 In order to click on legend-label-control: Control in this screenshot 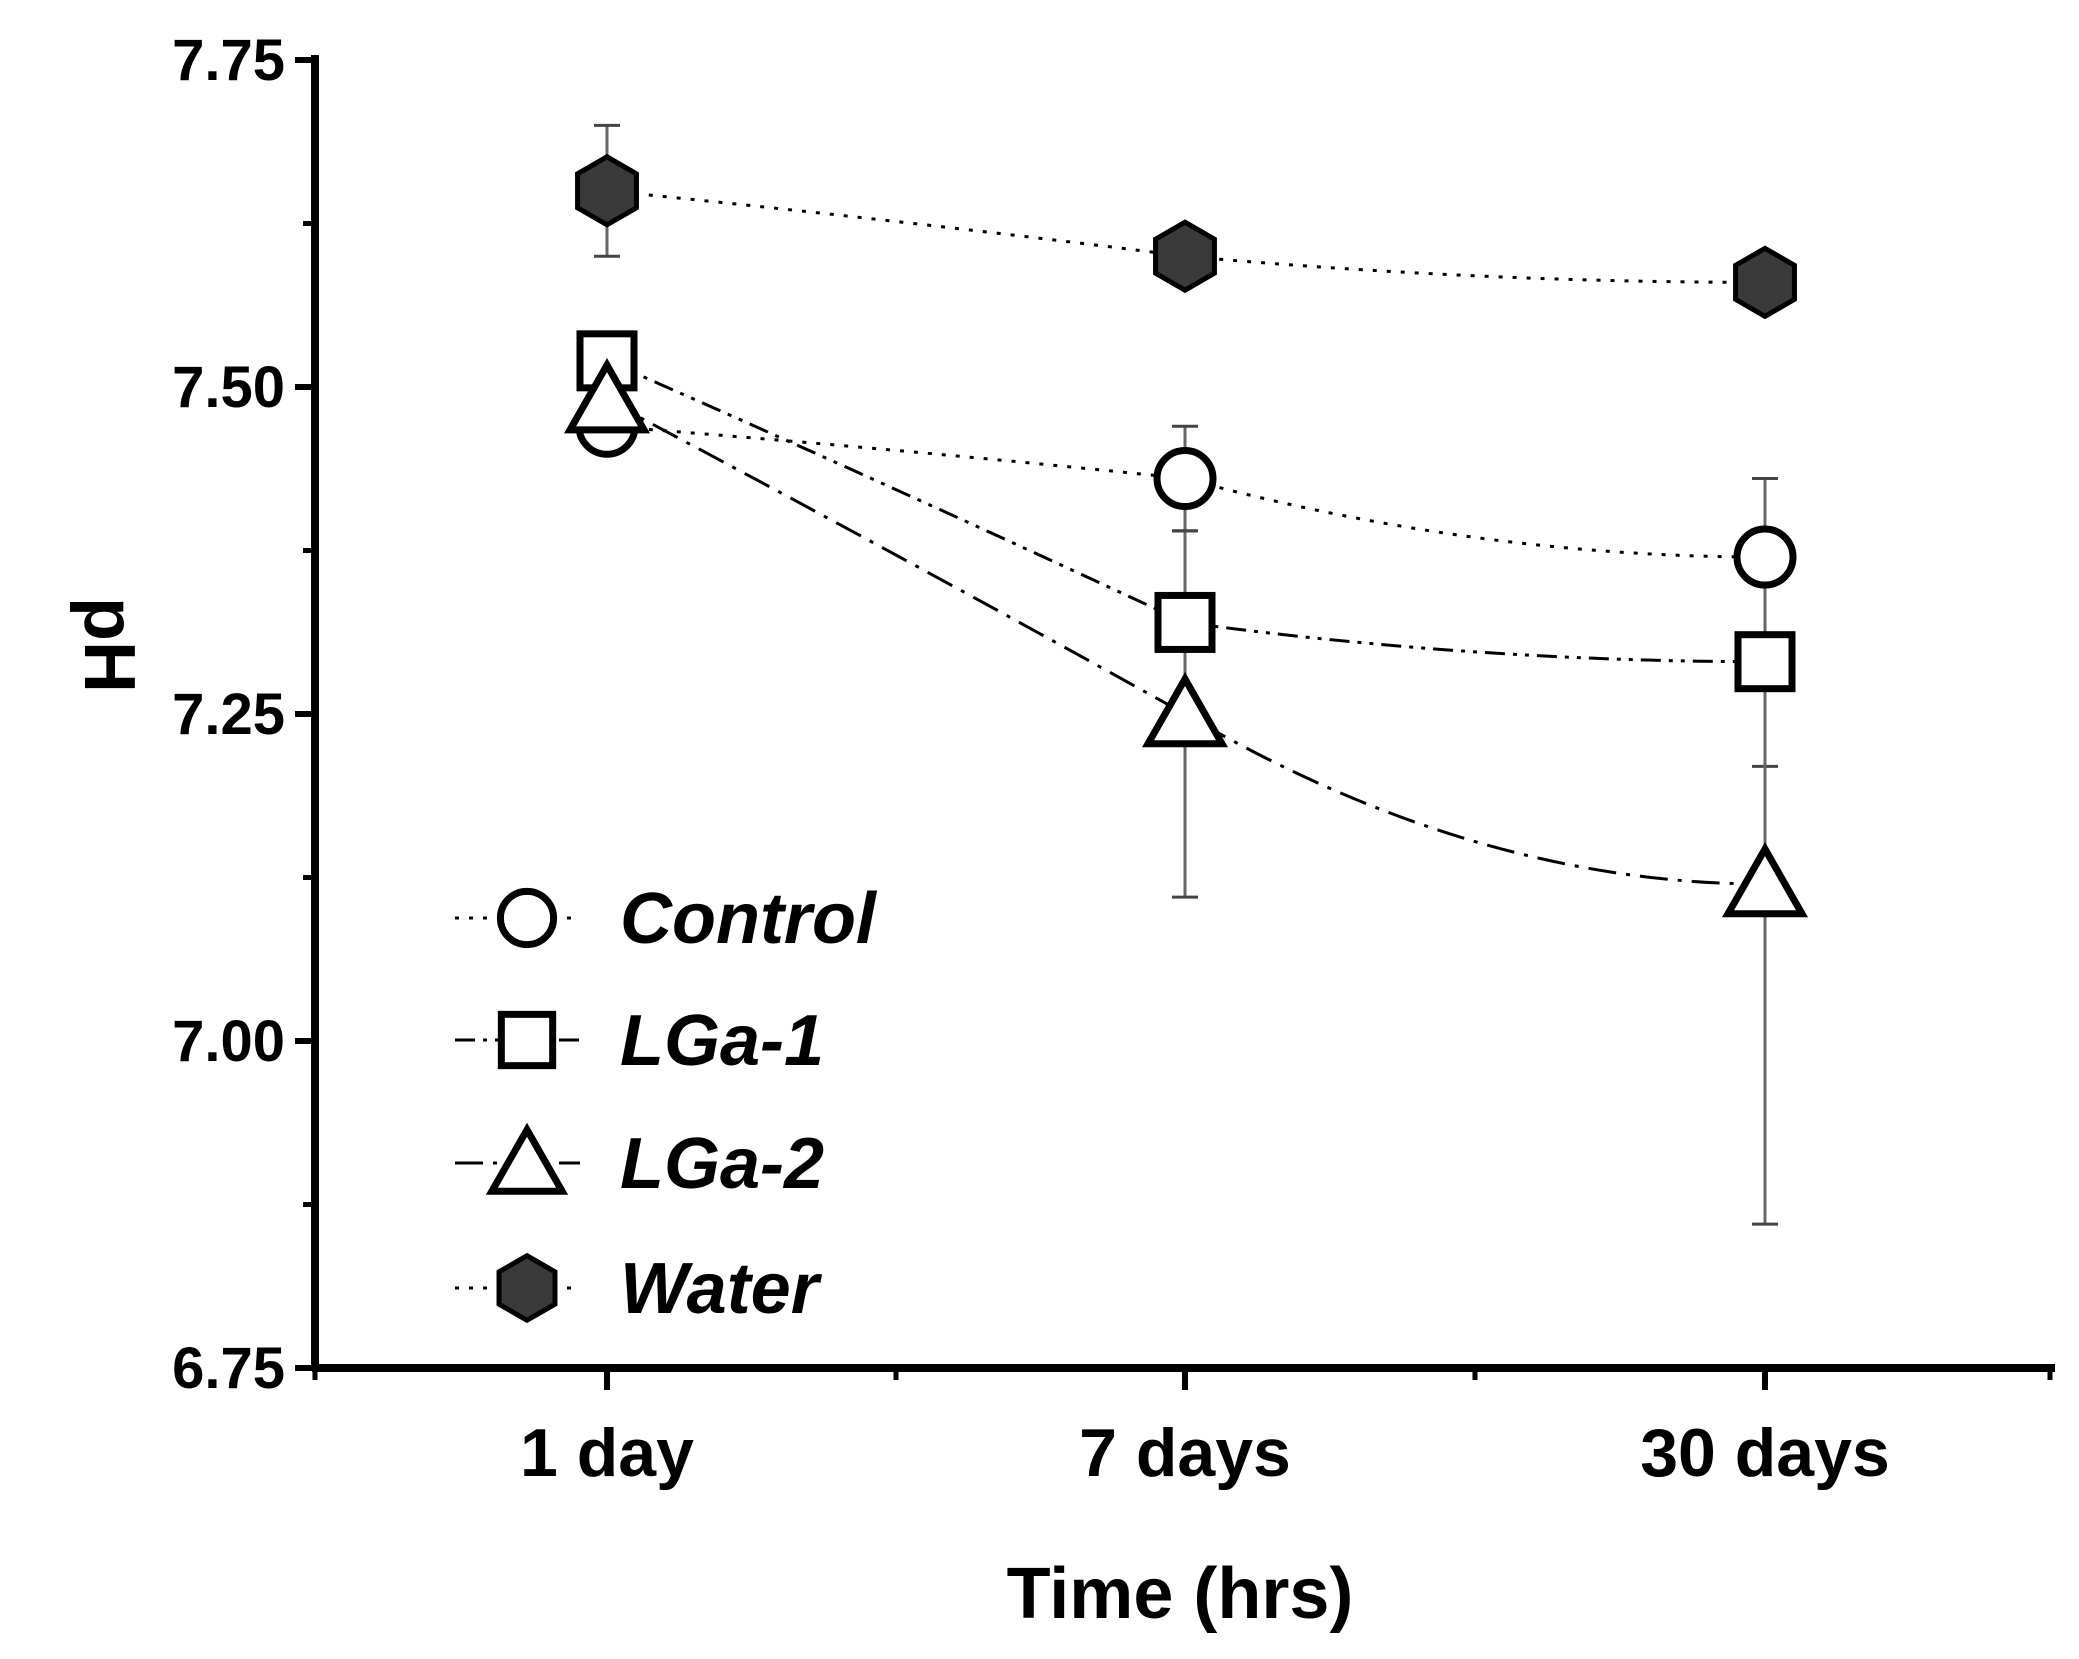, I will do `click(749, 919)`.